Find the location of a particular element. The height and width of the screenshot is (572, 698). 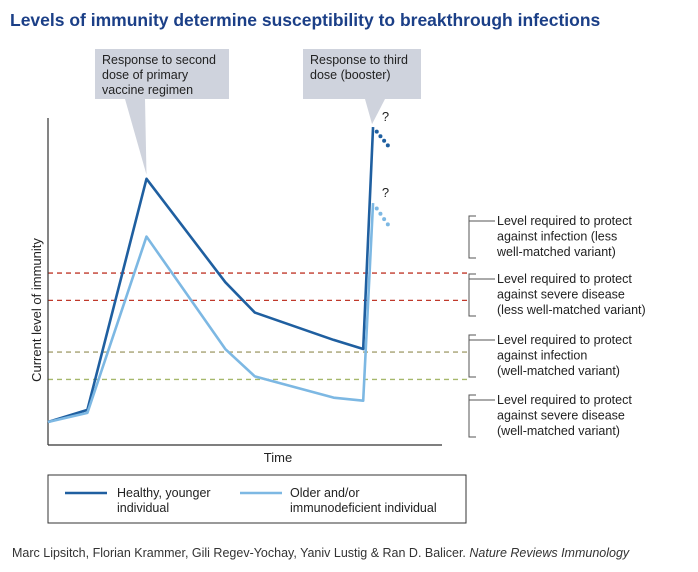

callout-text-line: vaccine regimen is located at coordinates (147, 90).